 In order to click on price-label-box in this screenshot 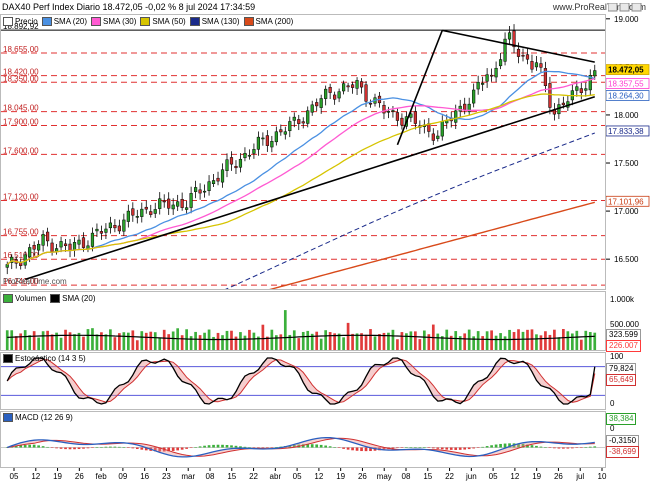, I will do `click(627, 83)`.